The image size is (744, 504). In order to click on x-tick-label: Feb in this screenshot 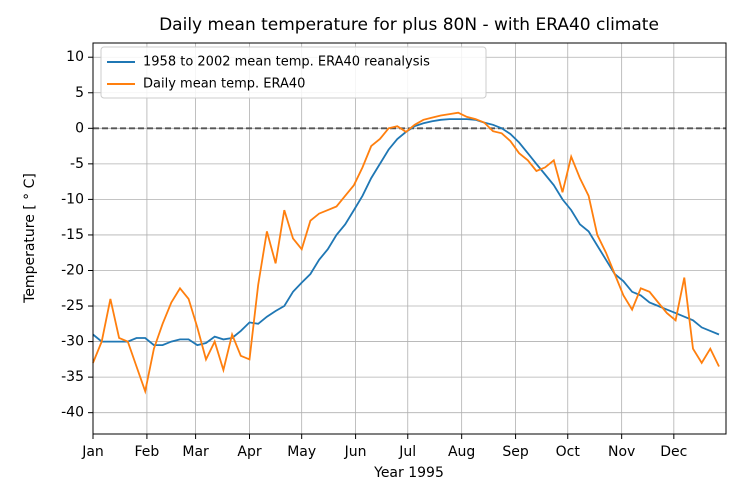, I will do `click(147, 452)`.